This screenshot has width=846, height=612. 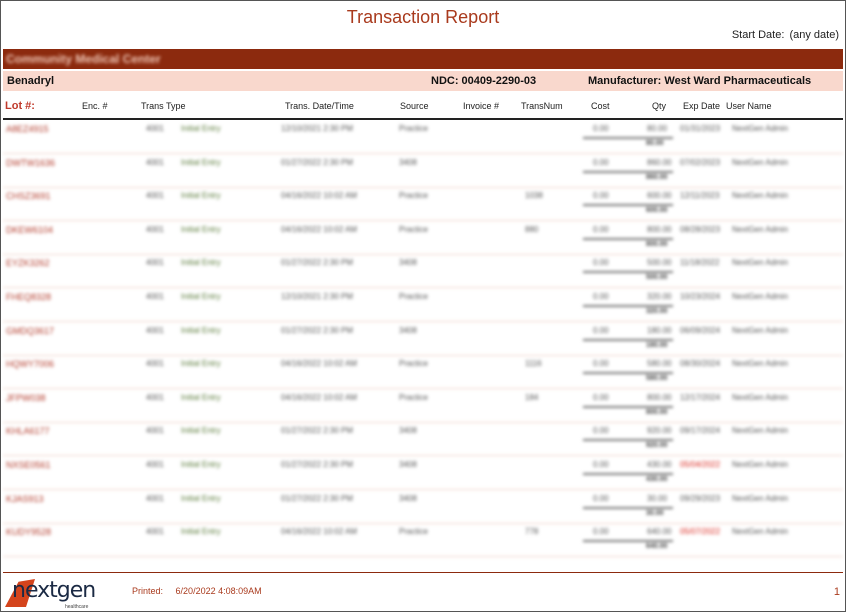 What do you see at coordinates (659, 464) in the screenshot?
I see `qty-cell: 430.00` at bounding box center [659, 464].